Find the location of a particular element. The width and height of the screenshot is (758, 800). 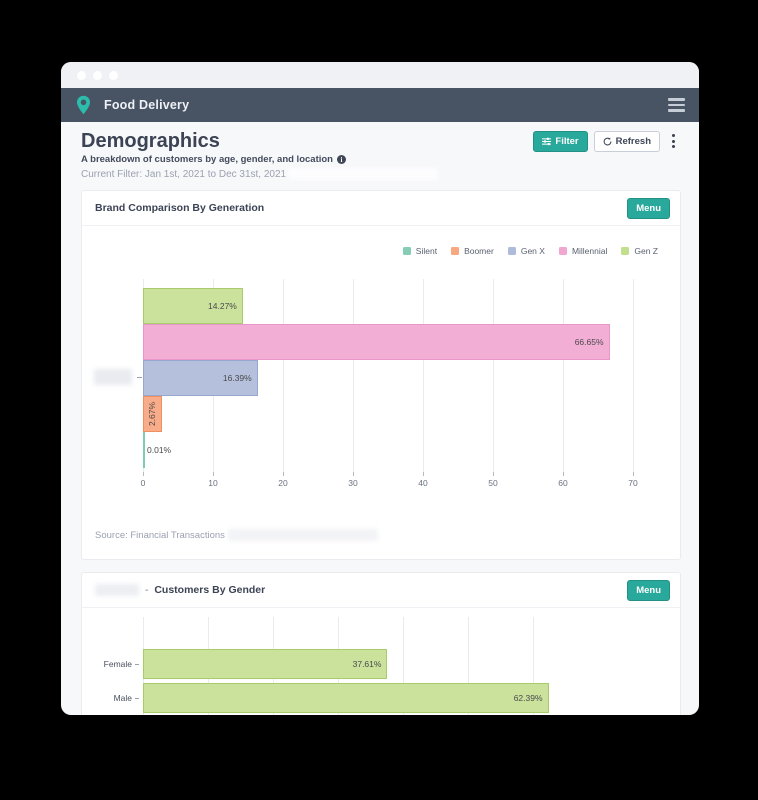

bar-row-gen-x: 16.39% is located at coordinates (388, 378).